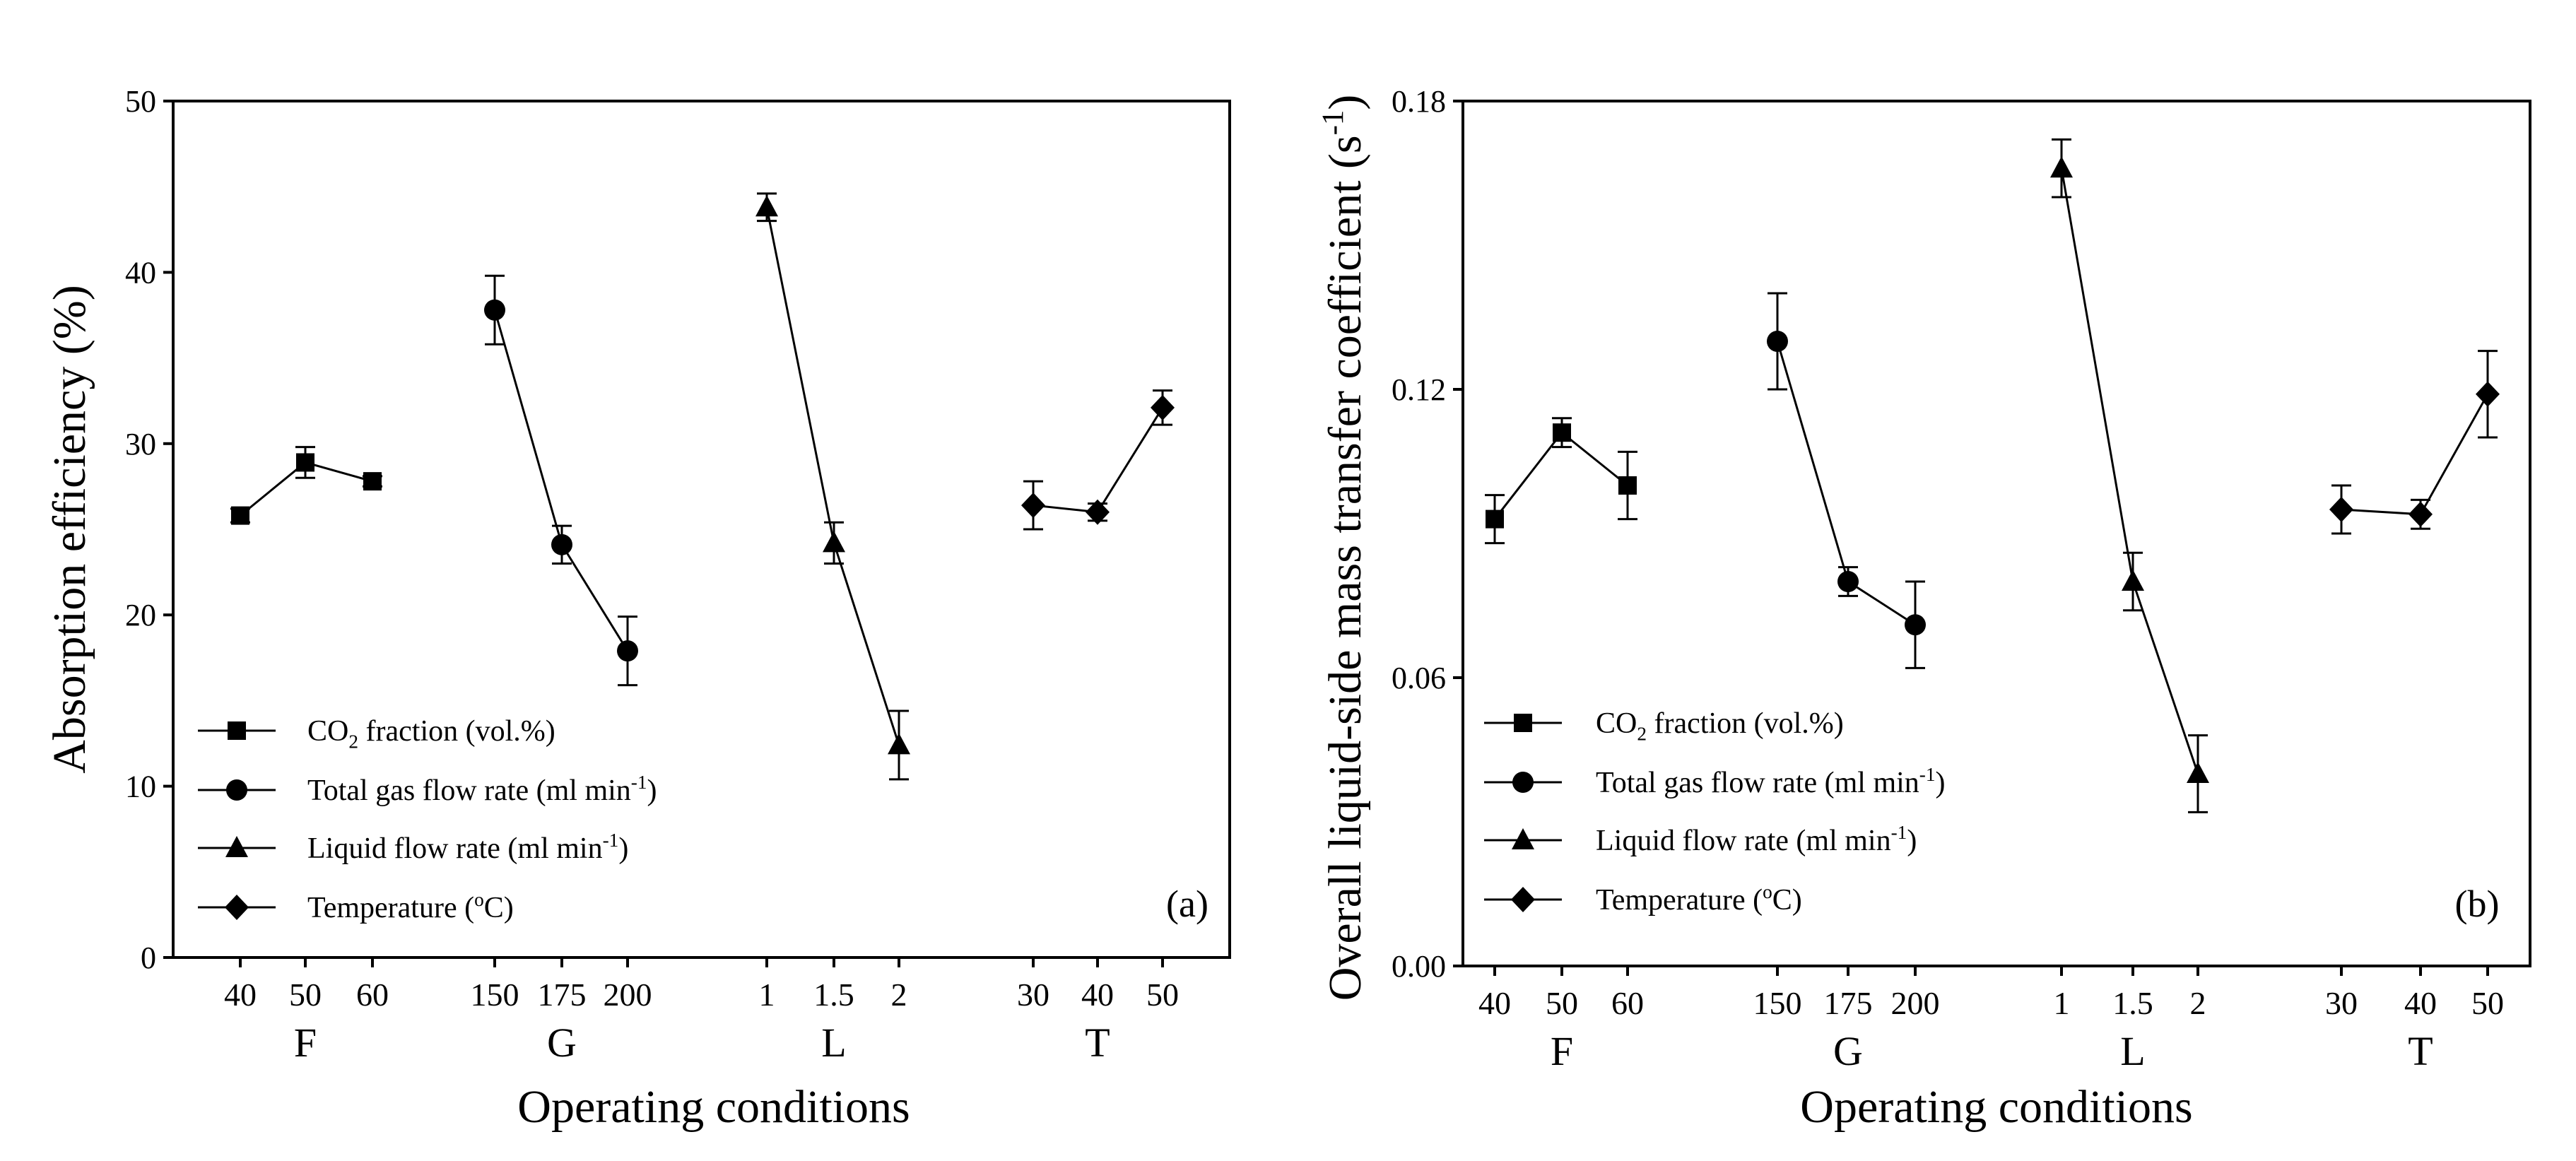  Describe the element at coordinates (1419, 389) in the screenshot. I see `y-tick-label: 0.12` at that location.